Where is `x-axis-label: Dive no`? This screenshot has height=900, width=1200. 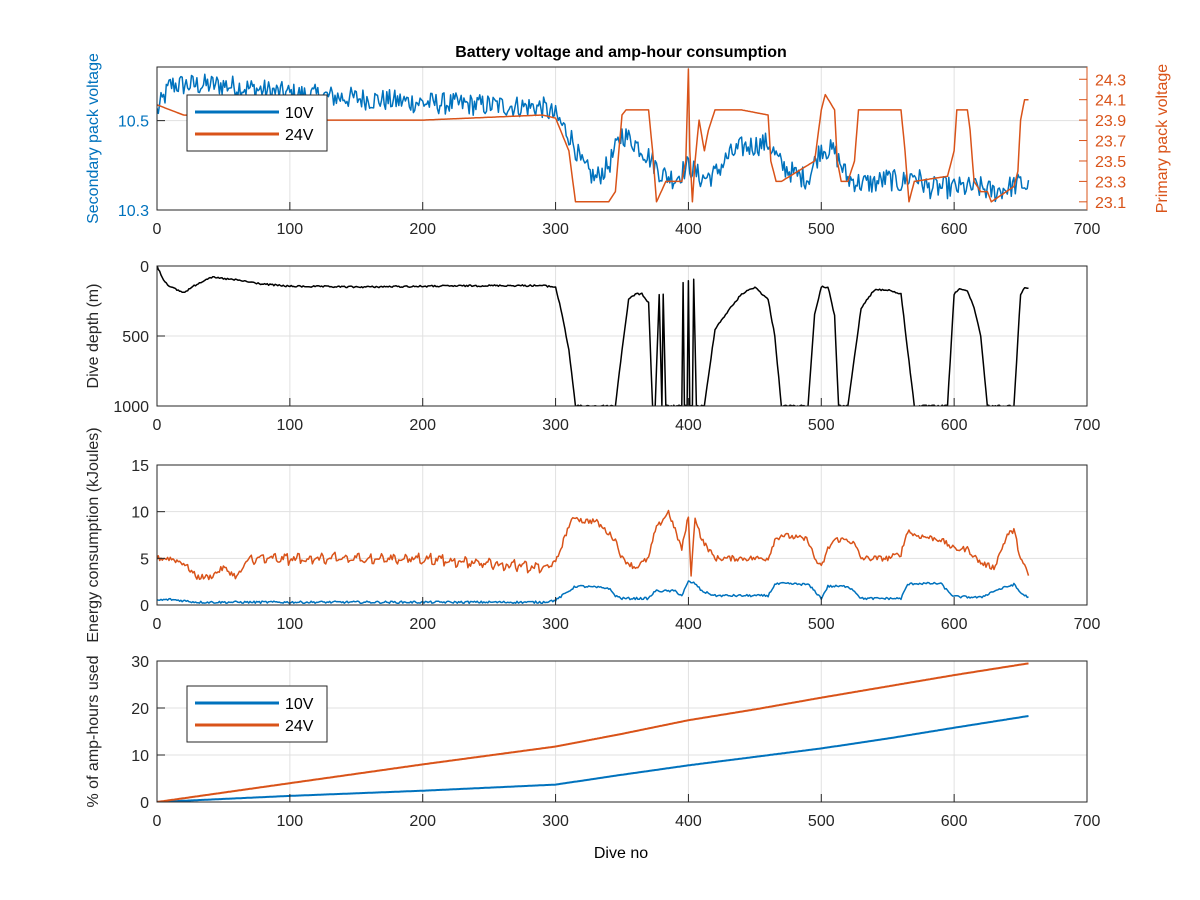
x-axis-label: Dive no is located at coordinates (621, 853).